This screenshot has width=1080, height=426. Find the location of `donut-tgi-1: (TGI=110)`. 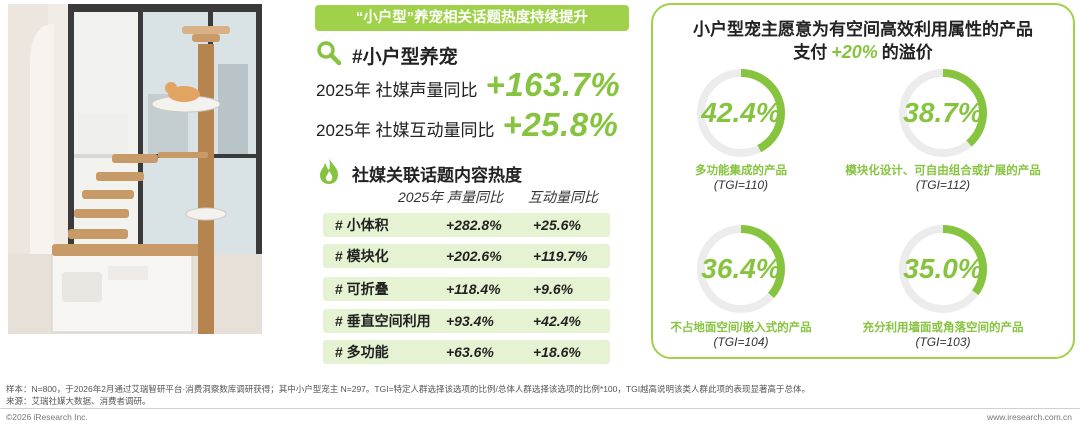

donut-tgi-1: (TGI=110) is located at coordinates (741, 185).